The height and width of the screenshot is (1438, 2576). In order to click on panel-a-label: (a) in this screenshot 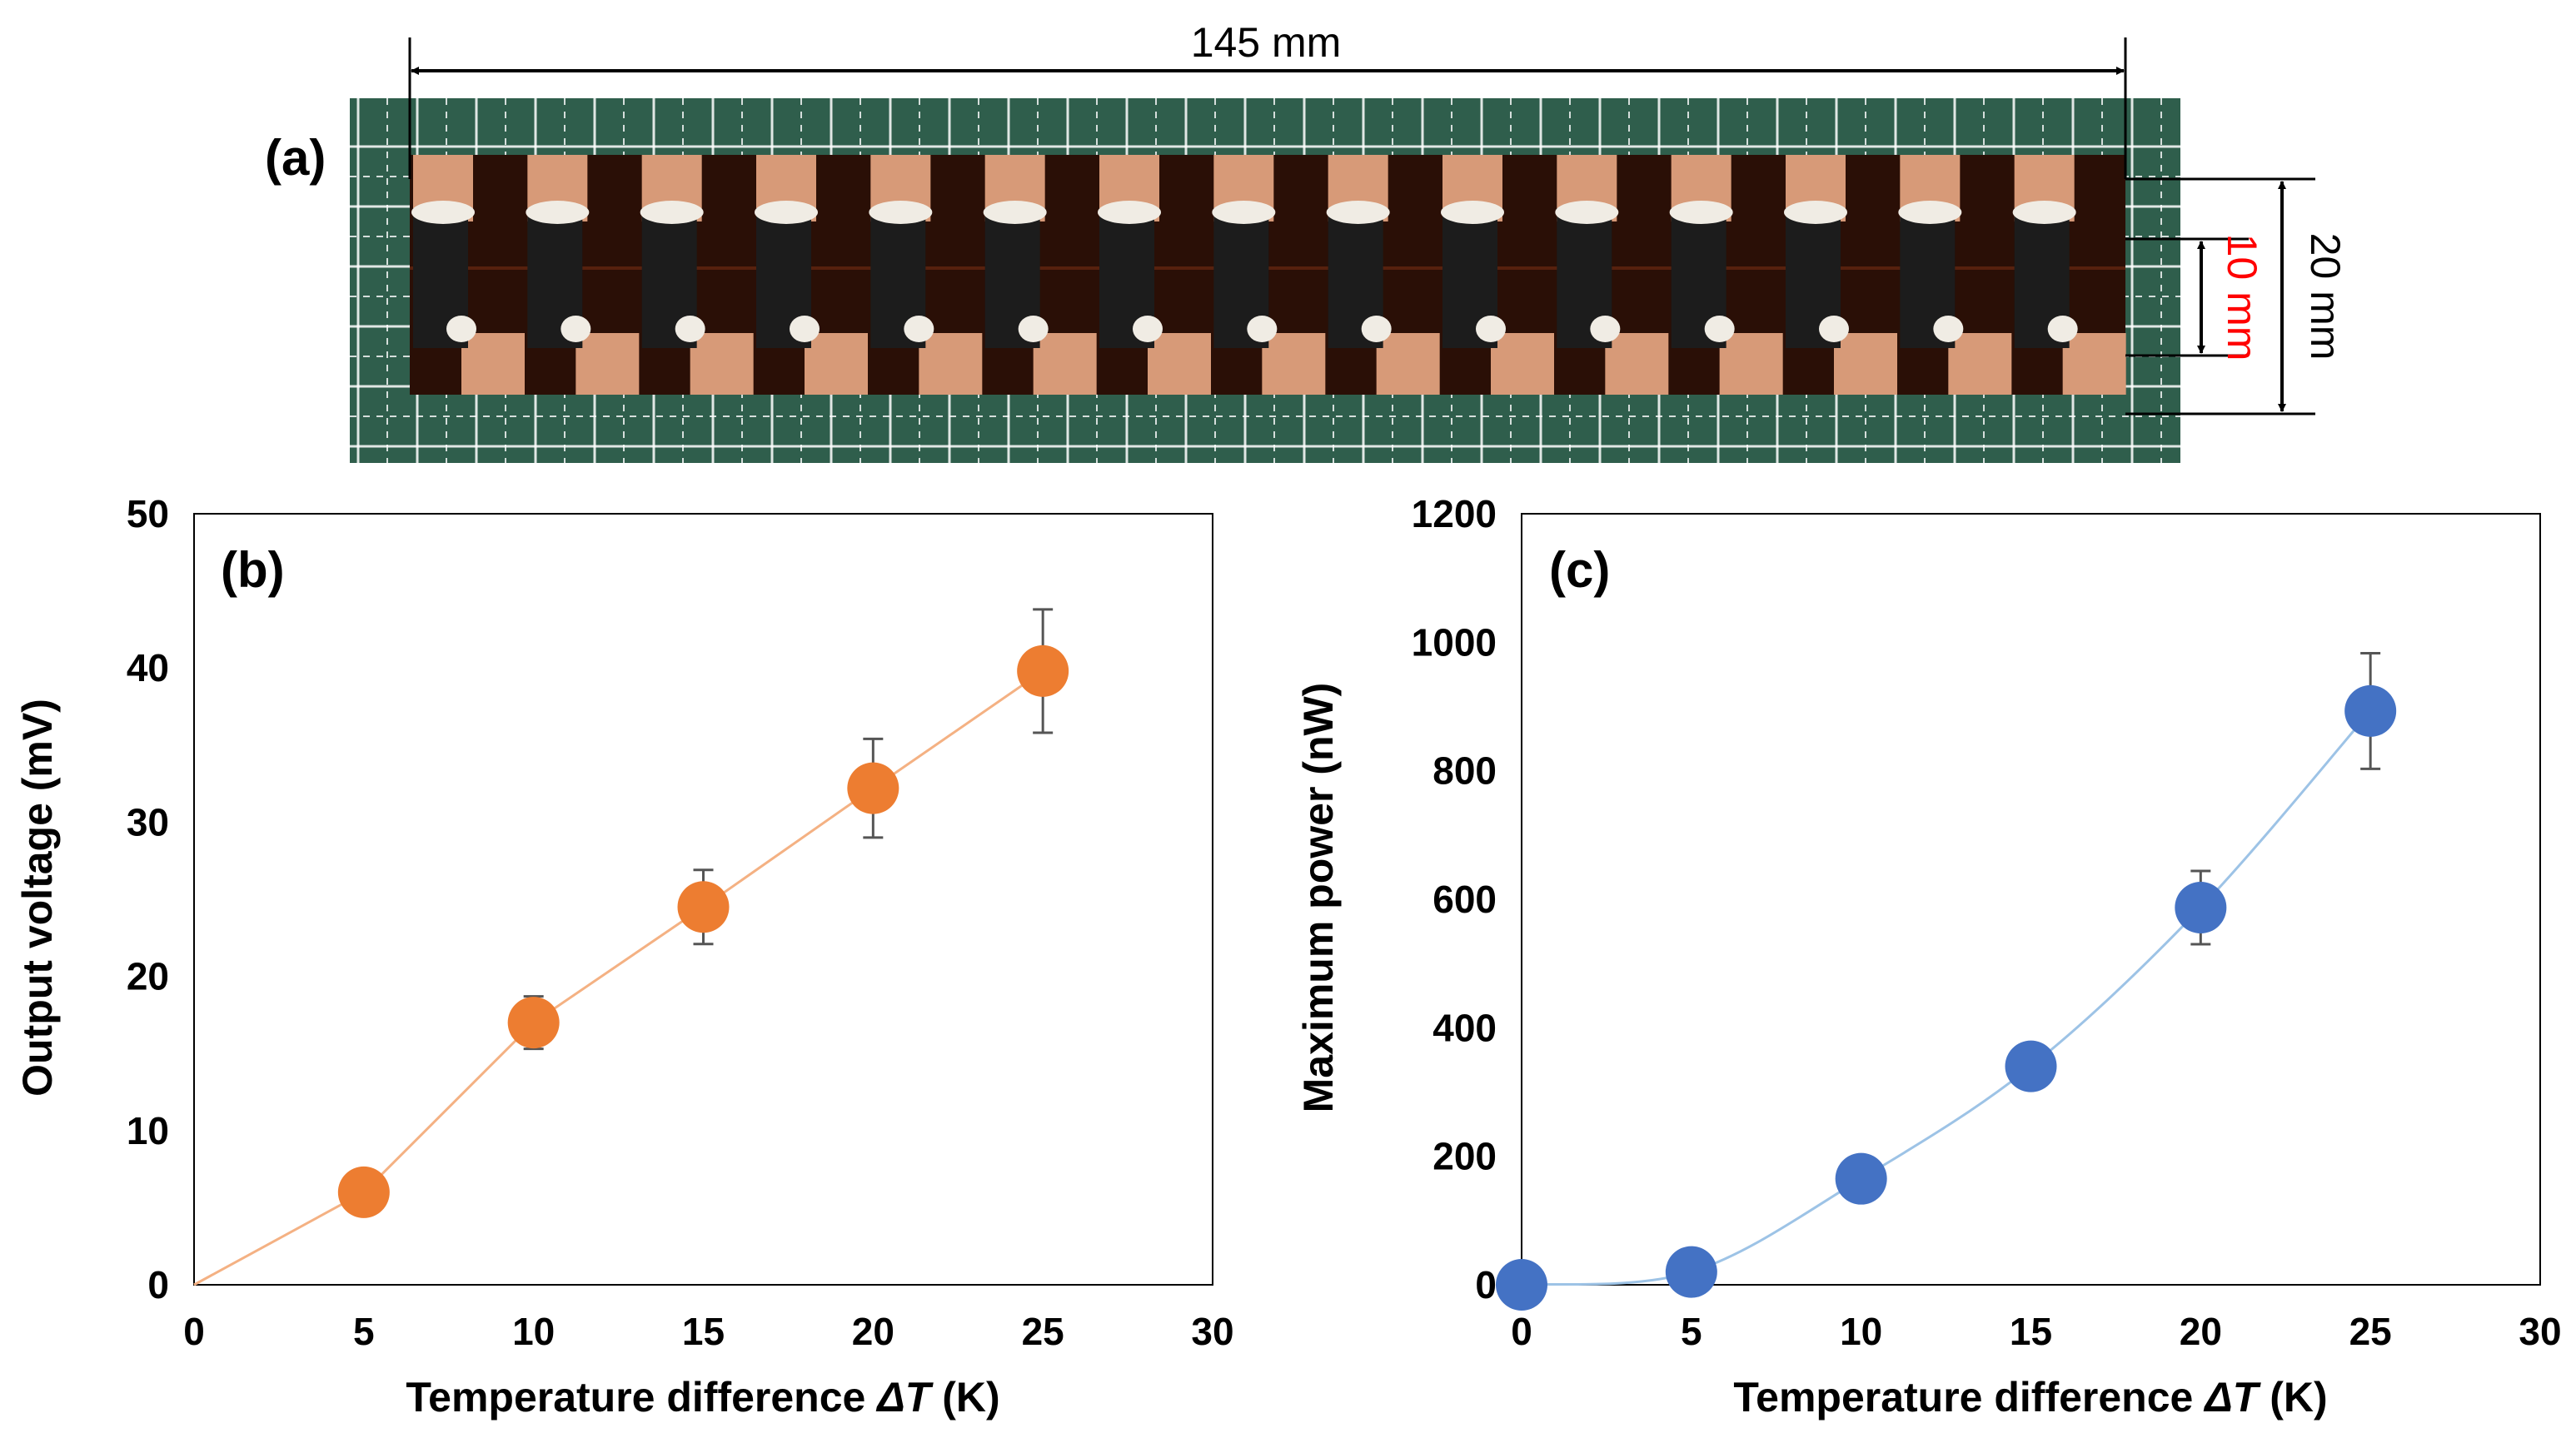, I will do `click(295, 158)`.